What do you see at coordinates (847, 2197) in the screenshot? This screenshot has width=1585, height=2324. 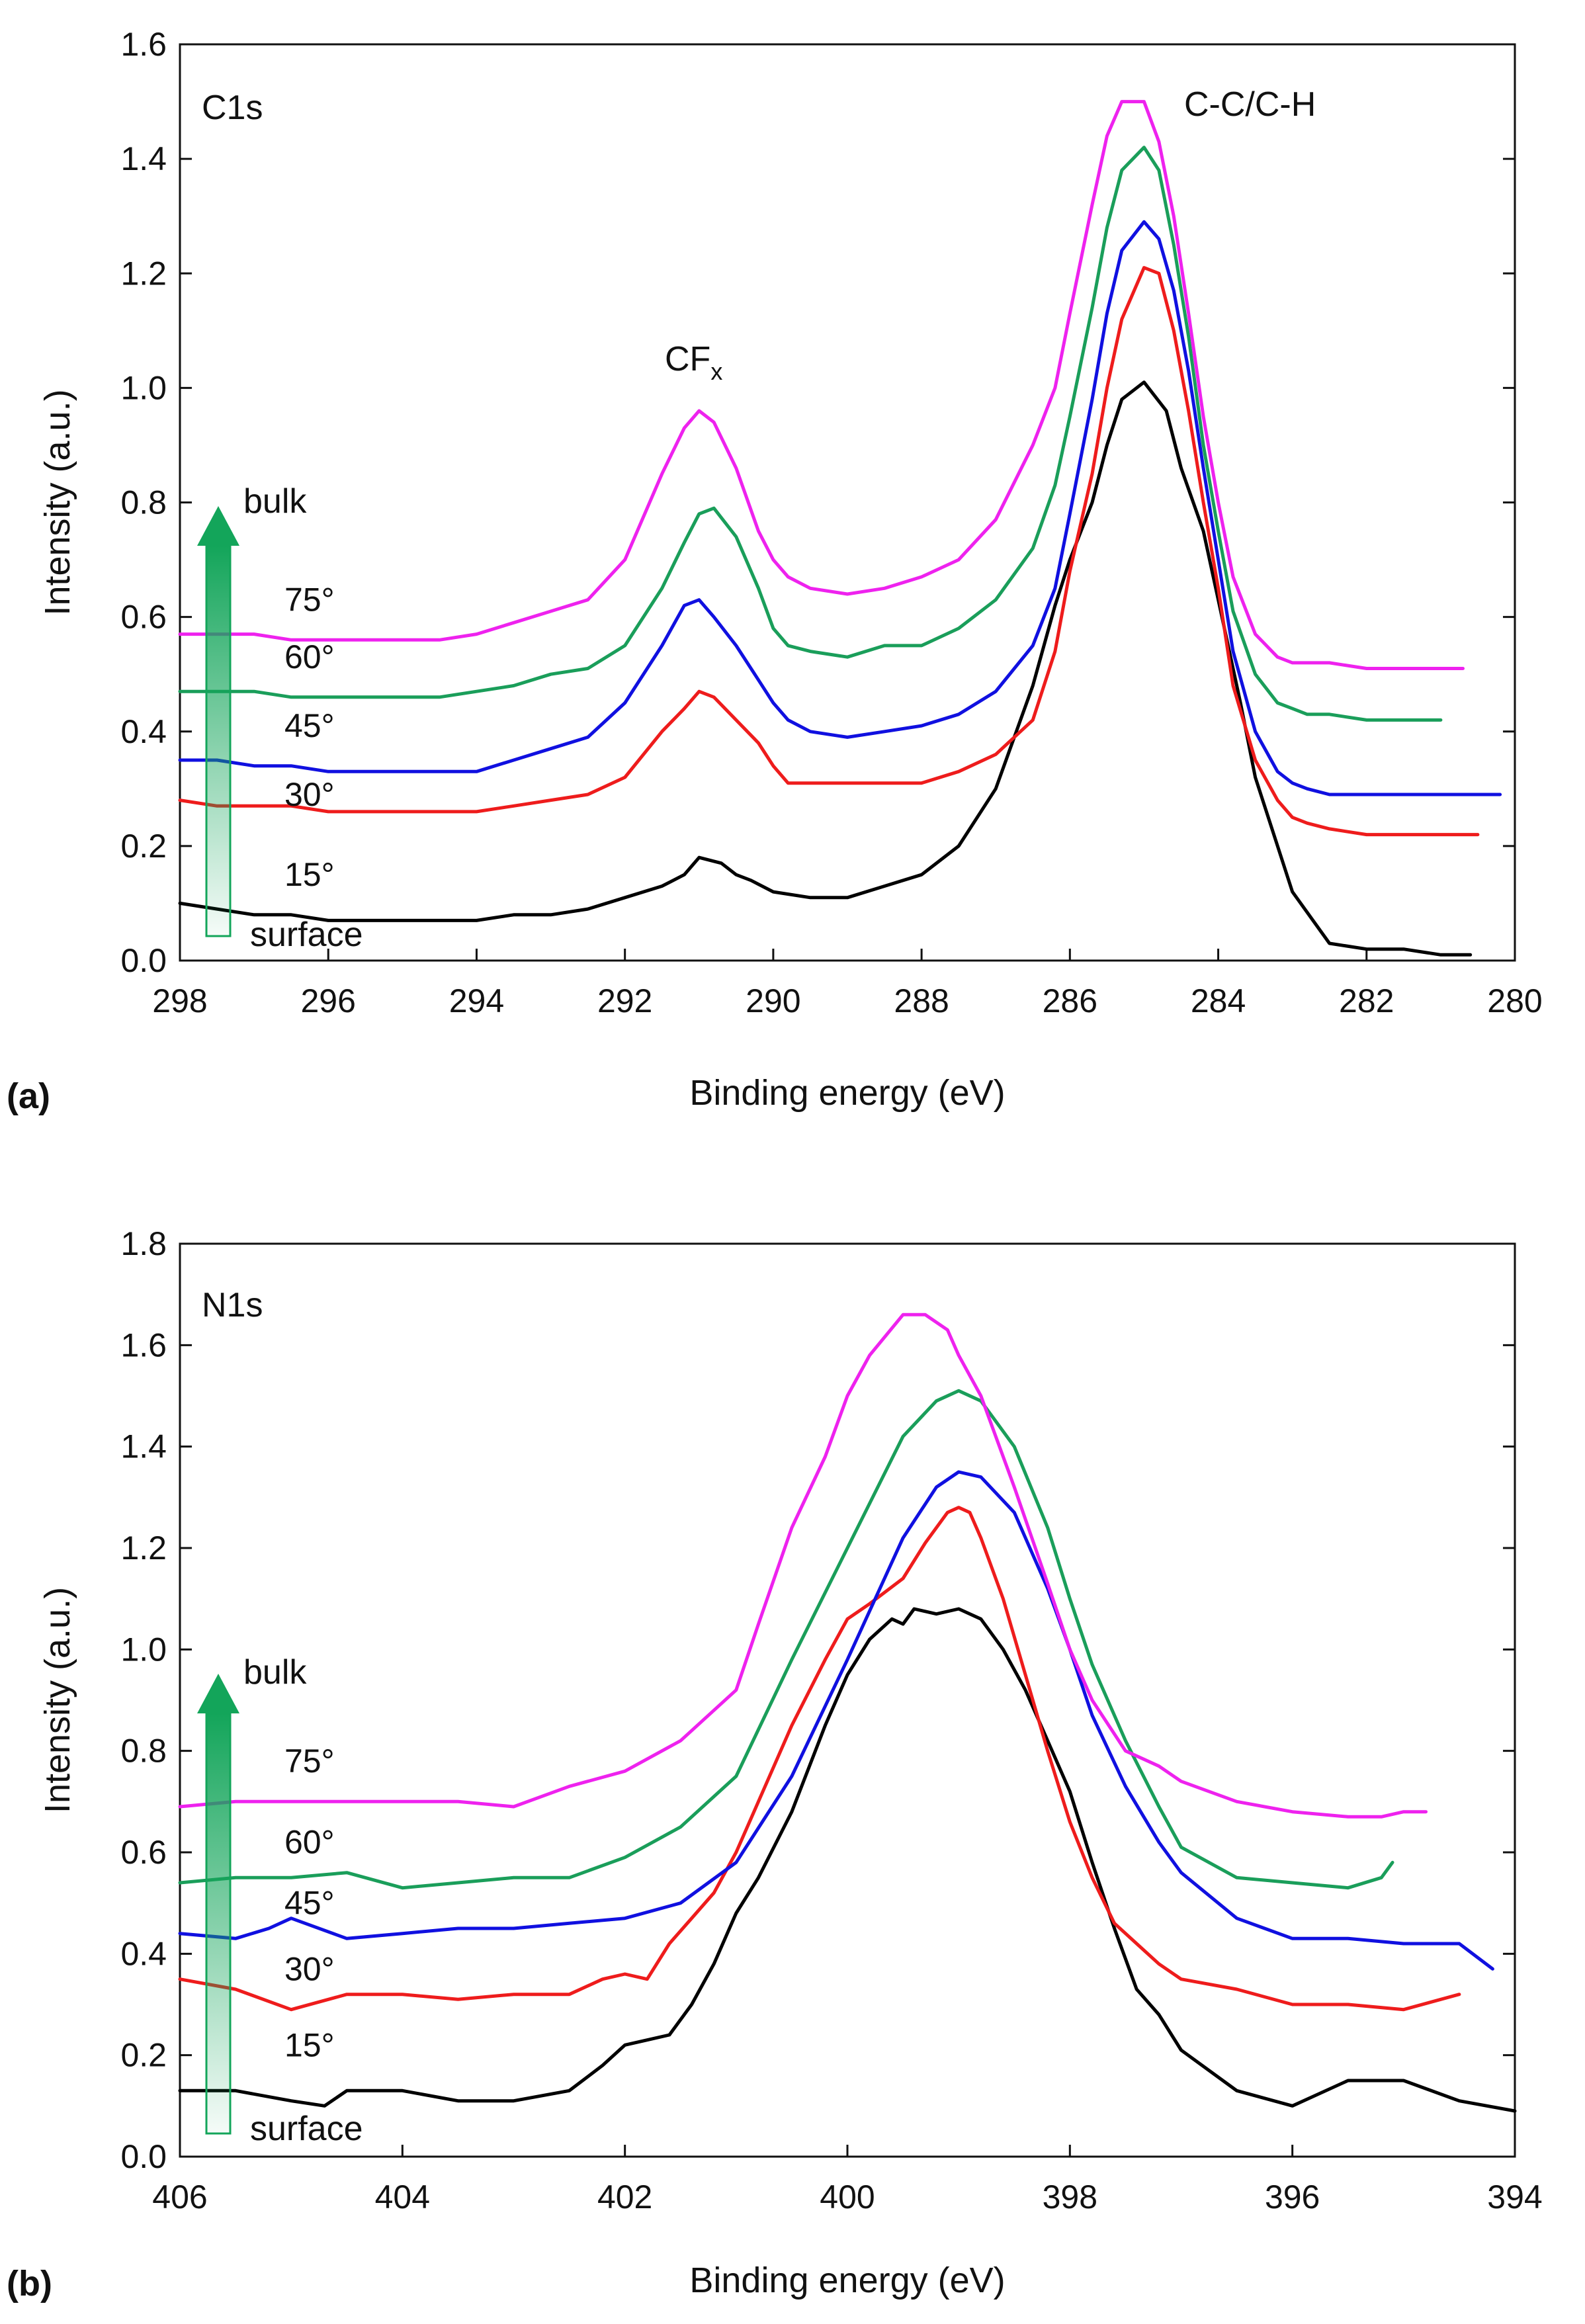 I see `x-tick-label: 400` at bounding box center [847, 2197].